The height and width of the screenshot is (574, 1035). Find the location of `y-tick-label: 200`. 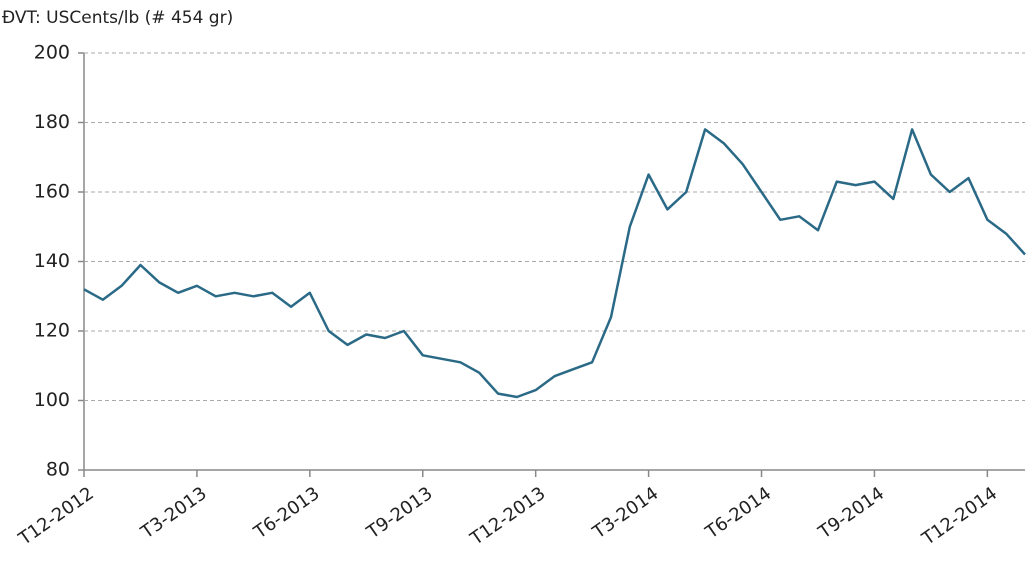

y-tick-label: 200 is located at coordinates (52, 53).